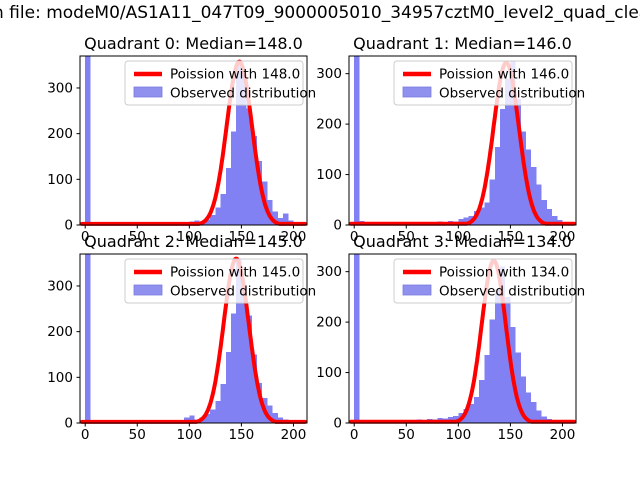 This screenshot has width=640, height=484. I want to click on legend-label-poisson: Poission with 134.0, so click(504, 273).